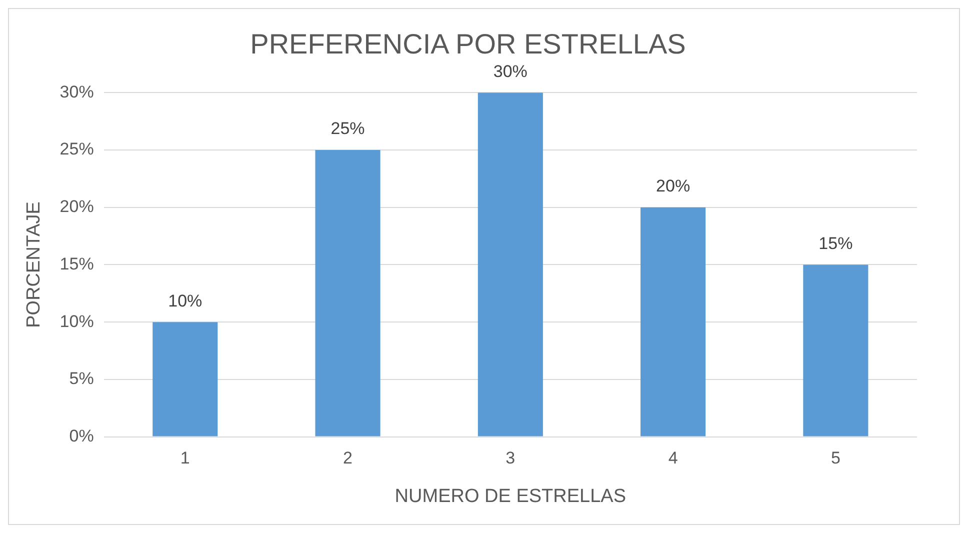  I want to click on y-tick-label: 5%, so click(81, 378).